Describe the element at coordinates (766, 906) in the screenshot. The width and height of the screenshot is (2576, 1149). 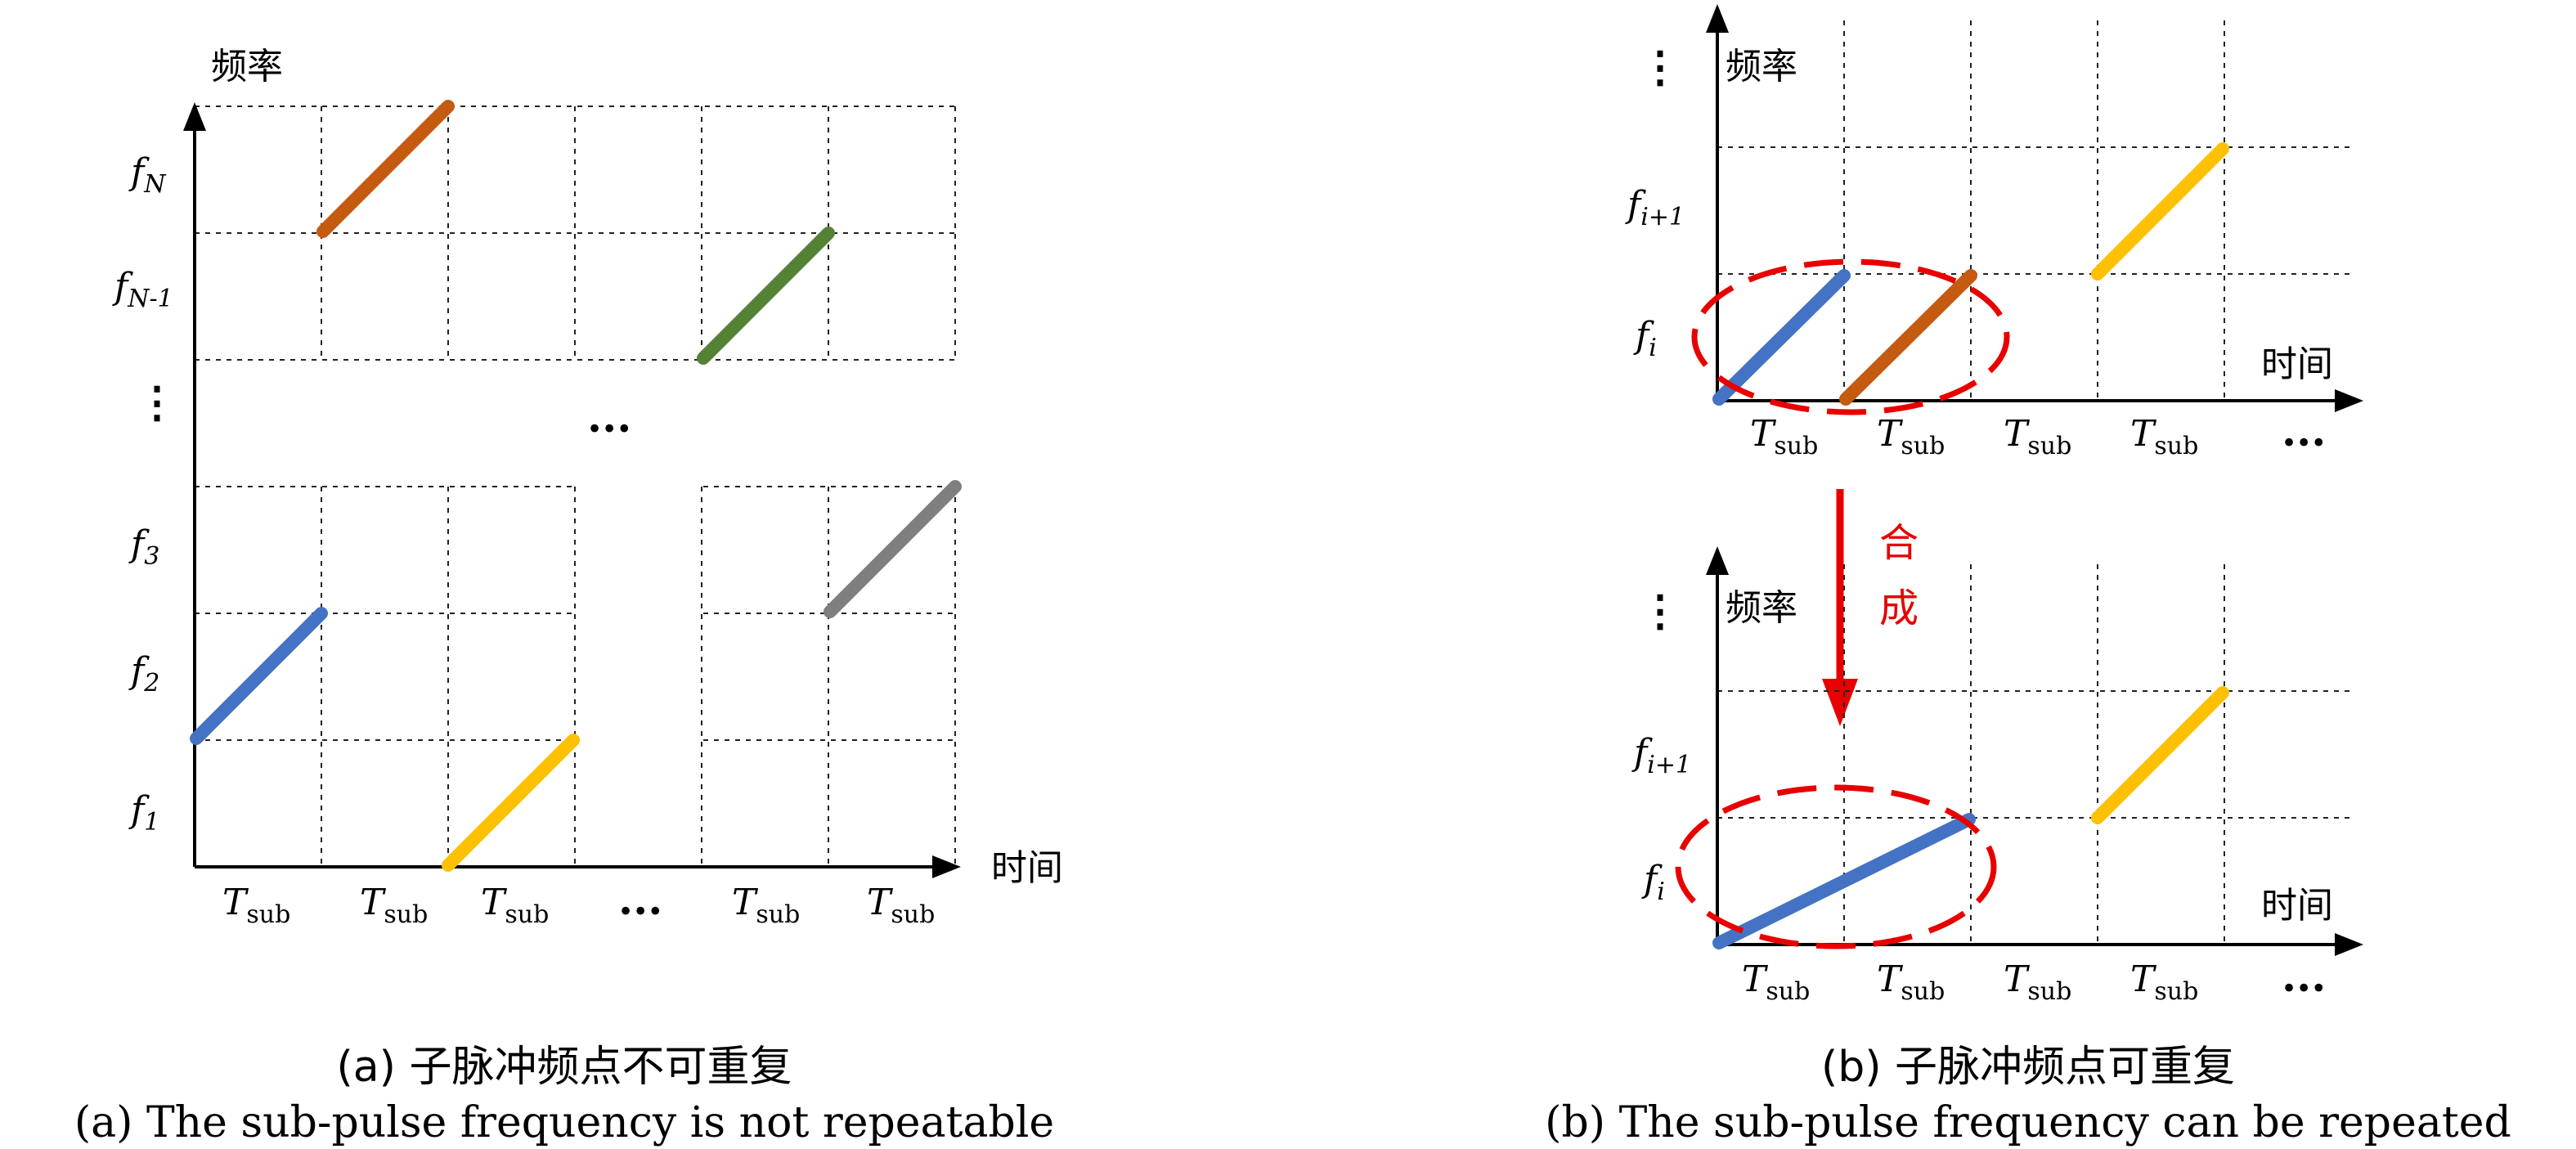
I see `panel-a-x-label-4: Tsub` at that location.